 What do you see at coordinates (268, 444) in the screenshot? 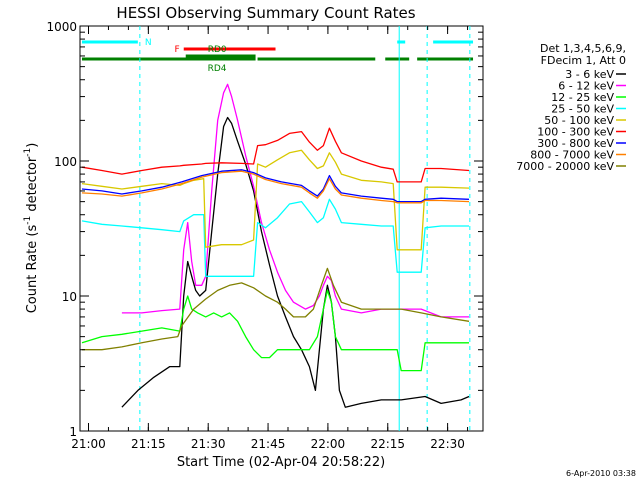
I see `x-tick-label: 21:45` at bounding box center [268, 444].